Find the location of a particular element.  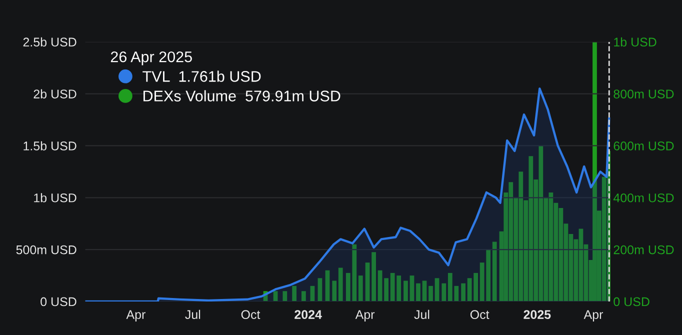

y-tick-label: 1.5b USD is located at coordinates (50, 145).